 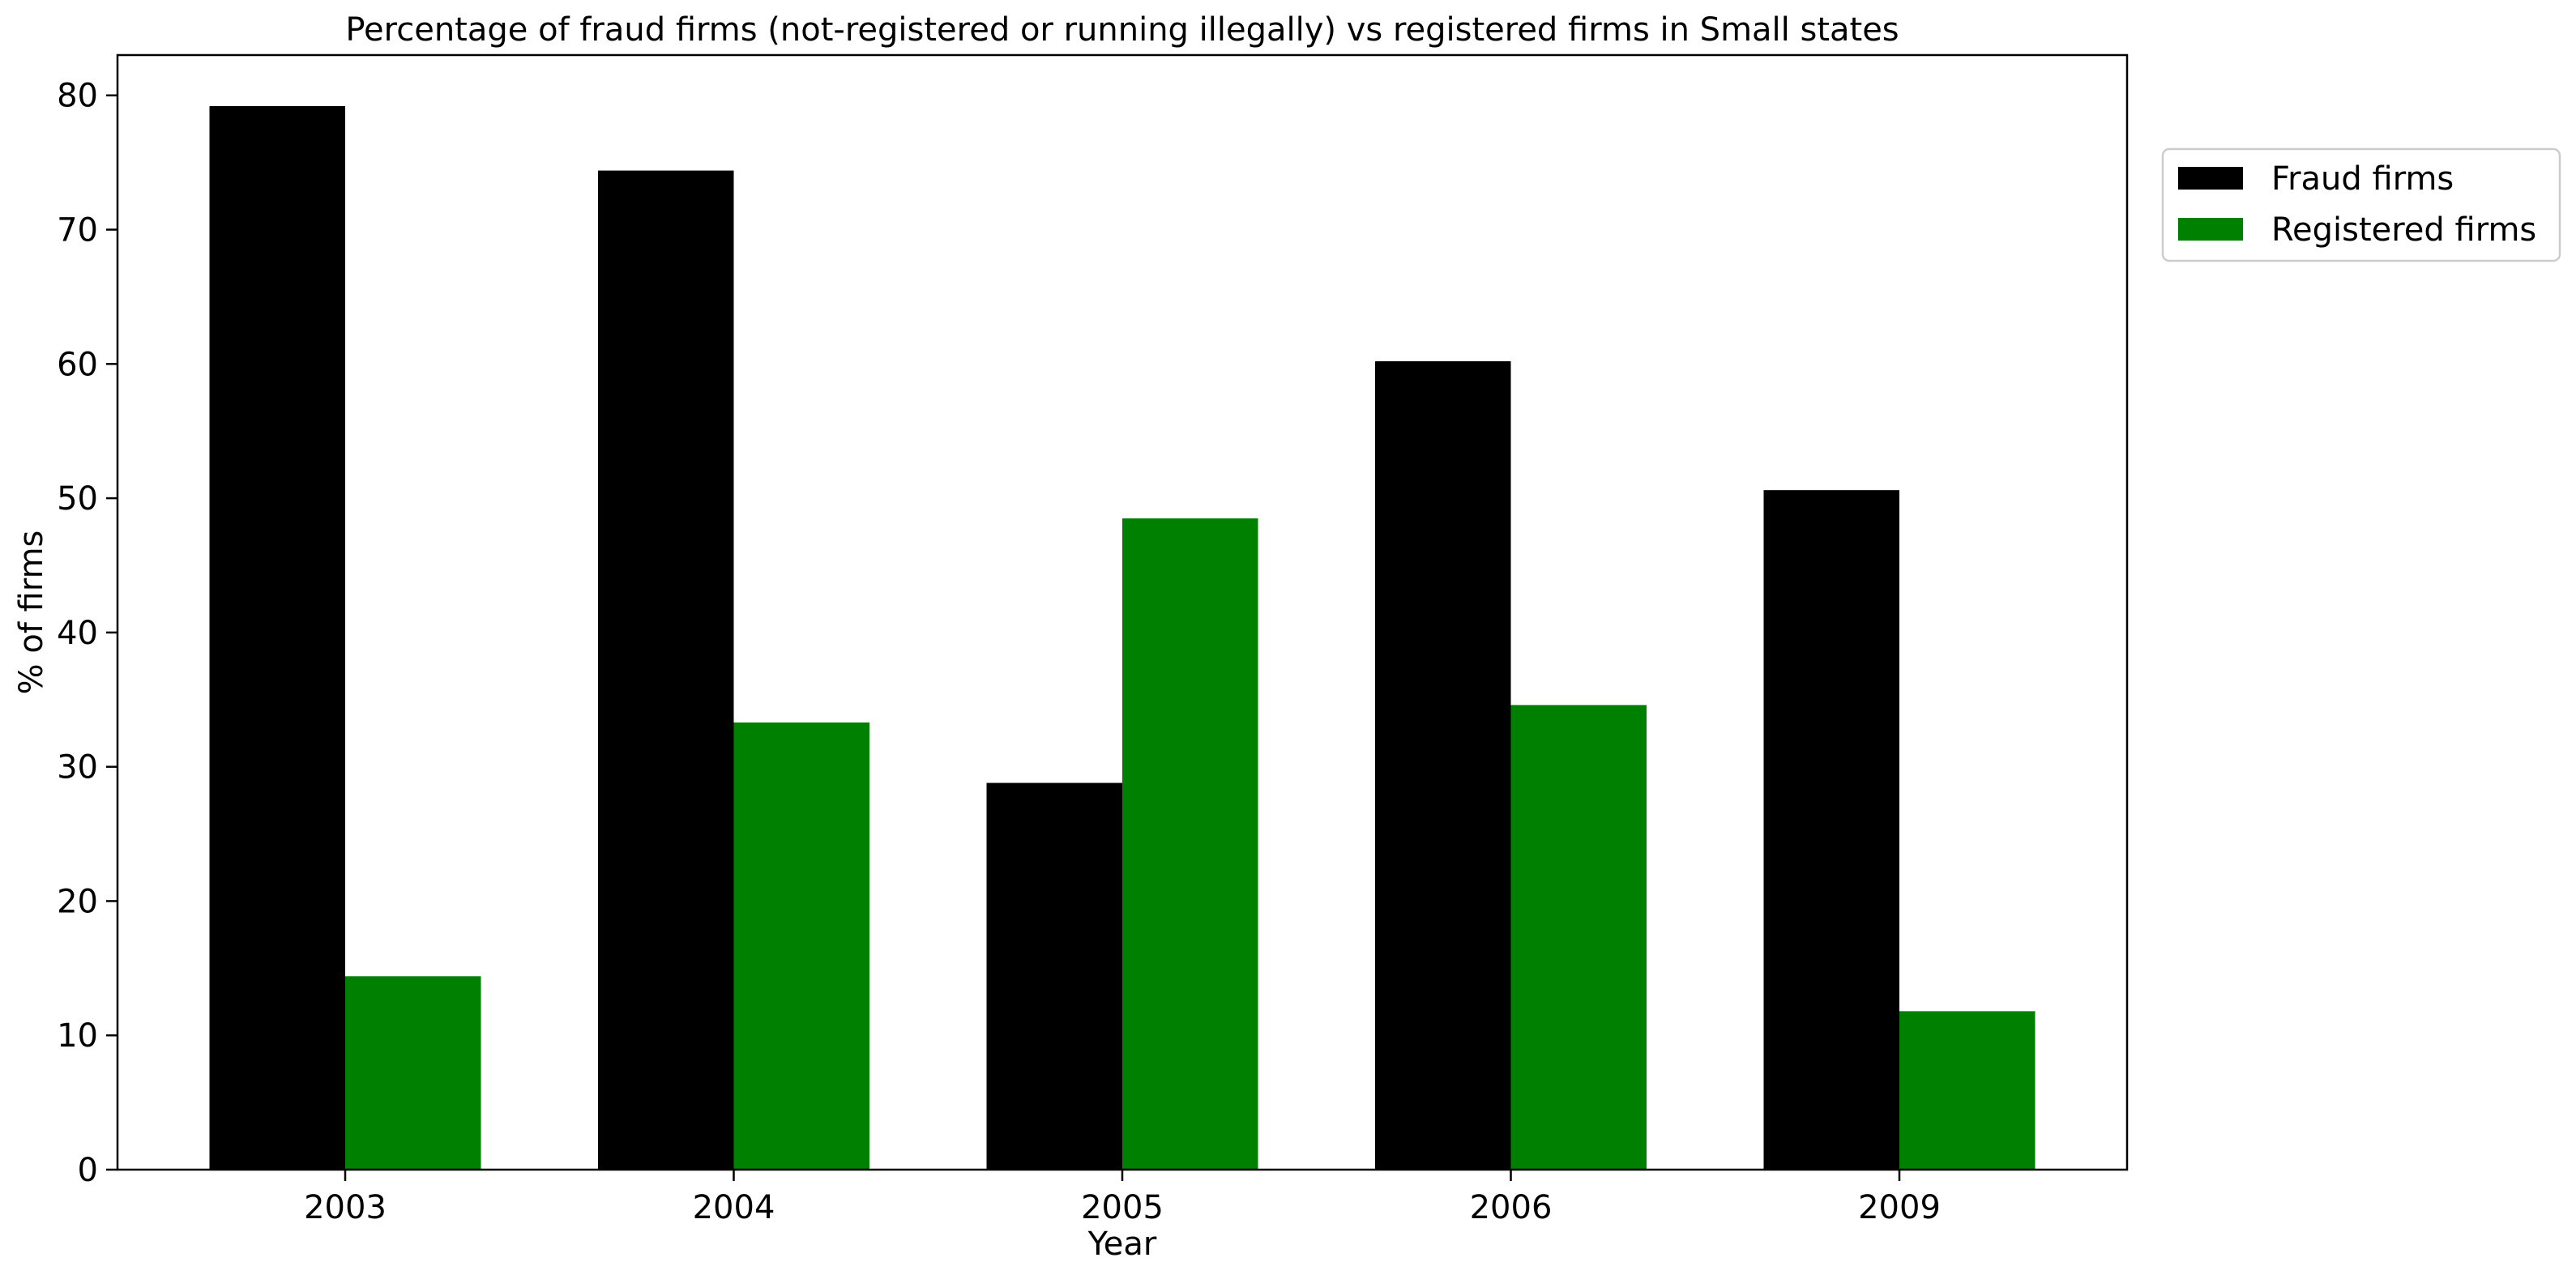 I want to click on bar-registered-firms-2003, so click(x=413, y=1073).